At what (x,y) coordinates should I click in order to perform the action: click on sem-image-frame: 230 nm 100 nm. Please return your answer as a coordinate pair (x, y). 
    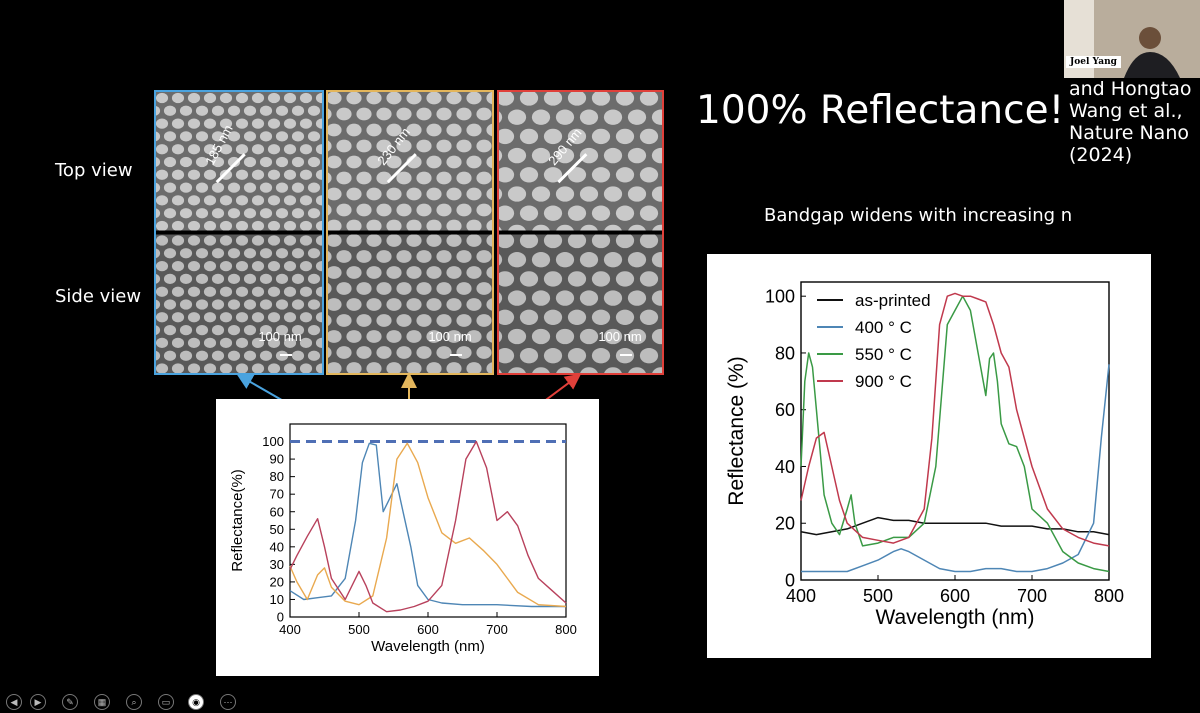
    Looking at the image, I should click on (410, 232).